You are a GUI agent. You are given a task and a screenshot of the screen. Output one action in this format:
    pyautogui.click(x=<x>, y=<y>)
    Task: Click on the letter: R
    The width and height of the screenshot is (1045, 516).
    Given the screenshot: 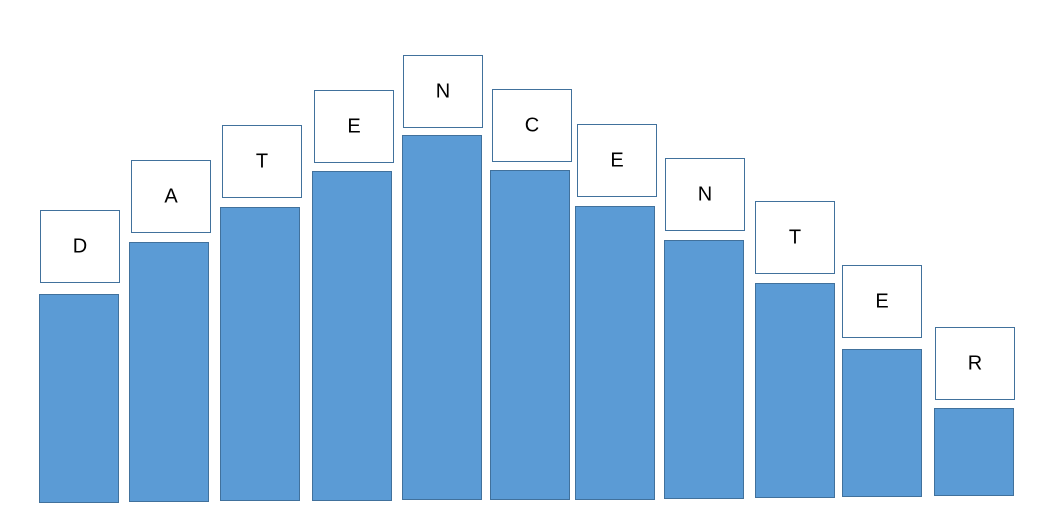 What is the action you would take?
    pyautogui.click(x=975, y=363)
    